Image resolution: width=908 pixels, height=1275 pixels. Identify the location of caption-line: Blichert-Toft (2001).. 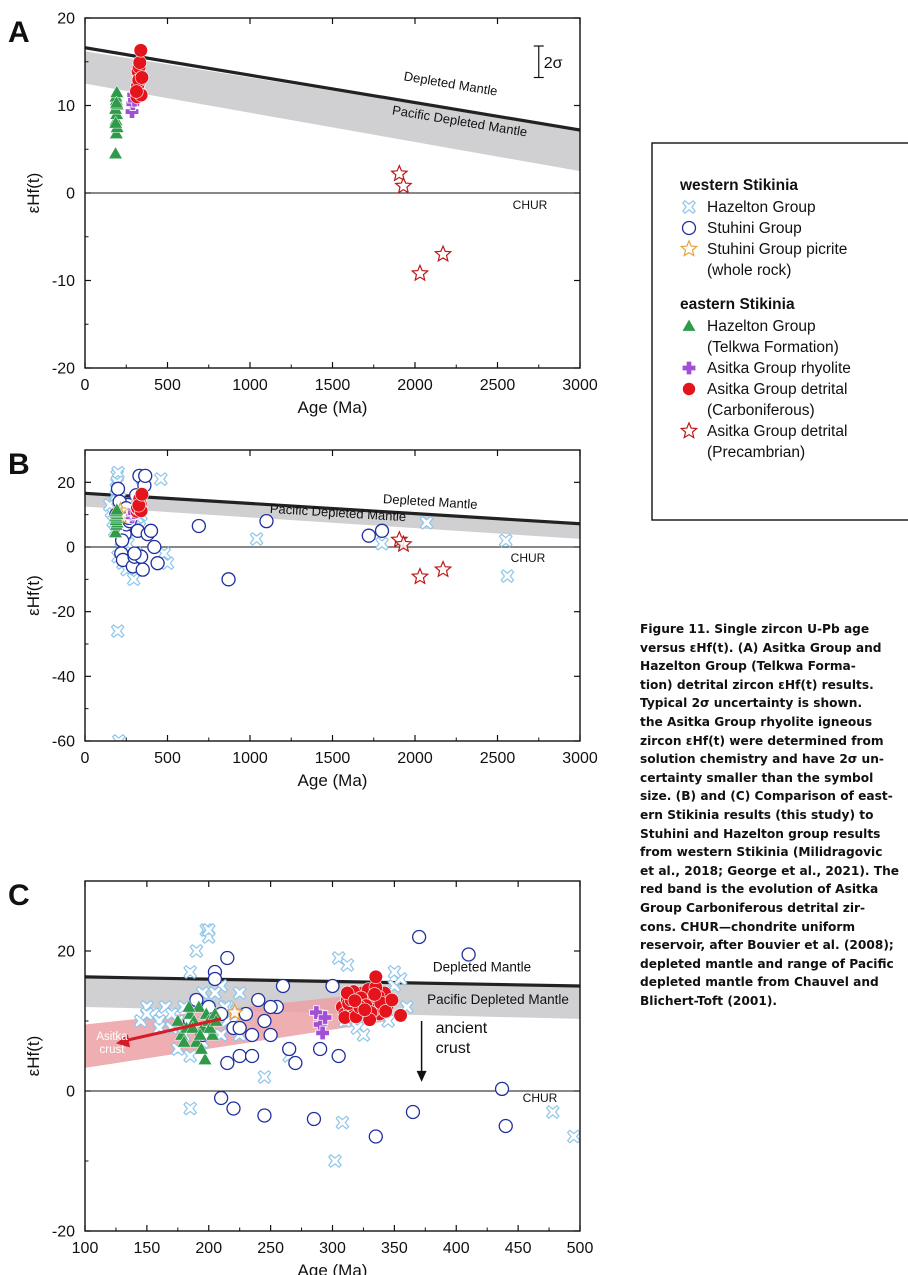
(709, 1000).